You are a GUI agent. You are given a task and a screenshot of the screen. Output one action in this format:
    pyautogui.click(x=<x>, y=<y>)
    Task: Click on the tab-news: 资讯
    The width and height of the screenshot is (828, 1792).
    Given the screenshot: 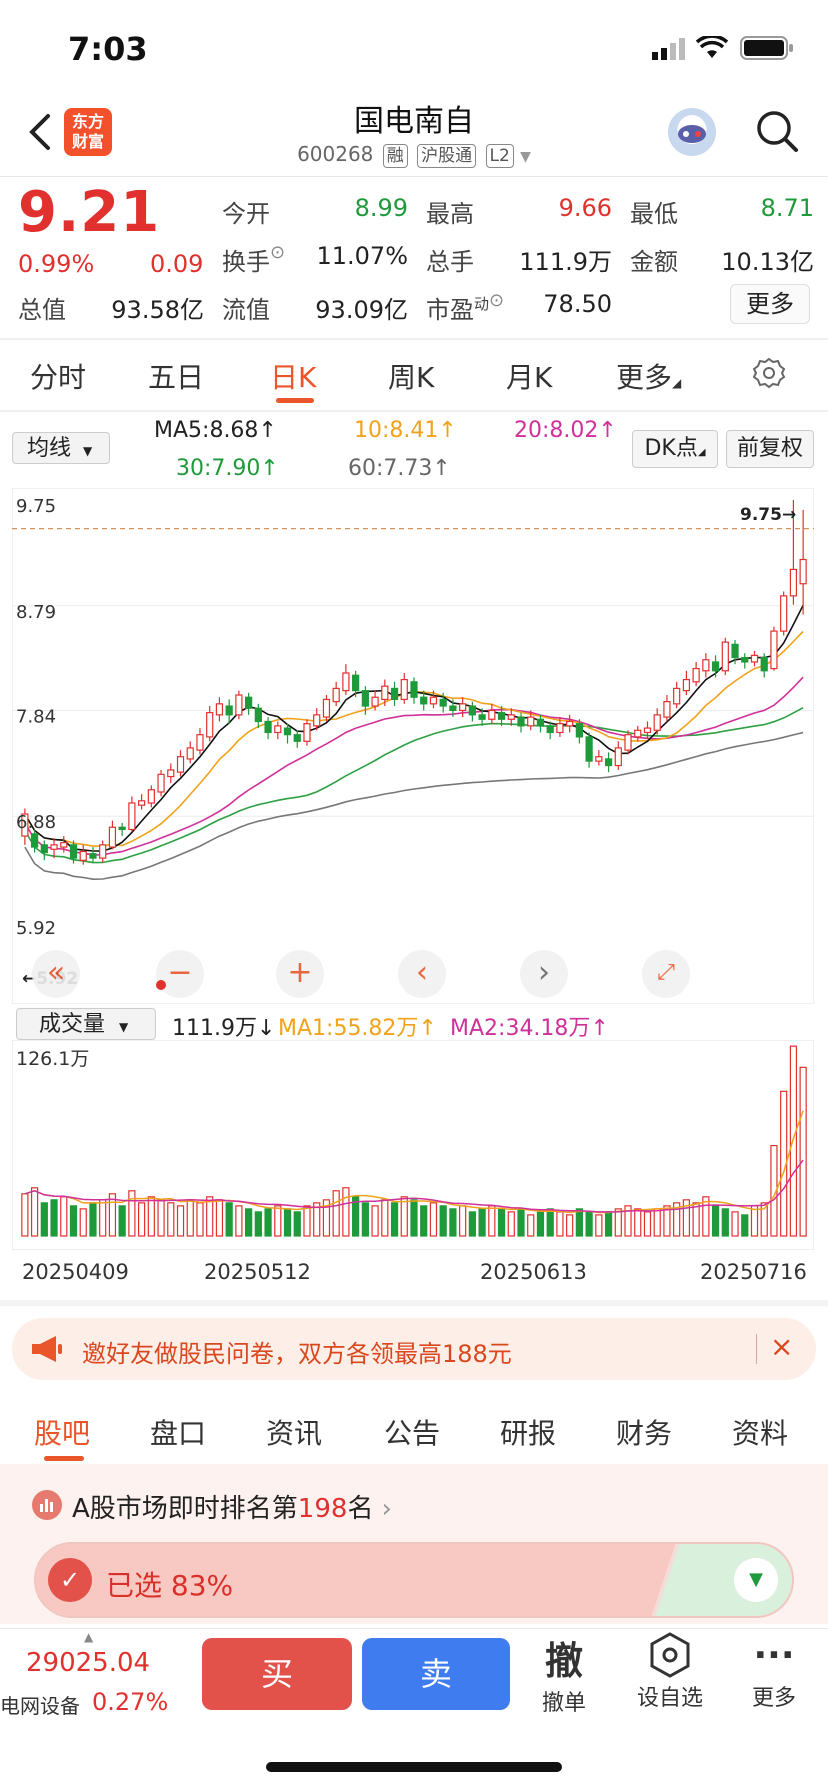 What is the action you would take?
    pyautogui.click(x=294, y=1433)
    